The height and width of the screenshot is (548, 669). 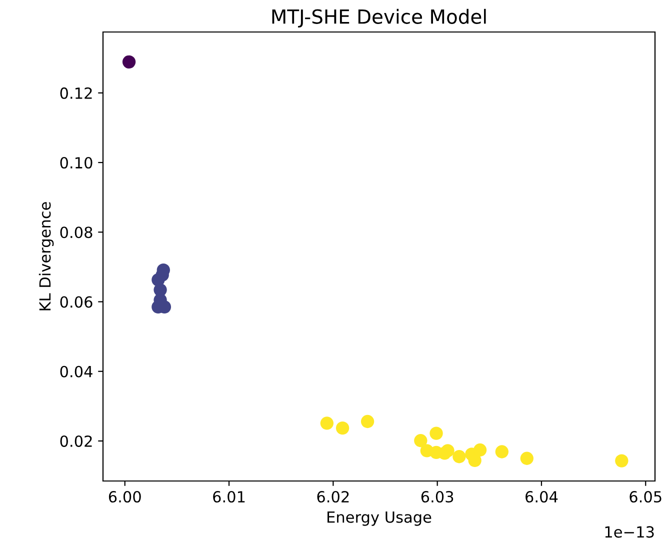 I want to click on y-tick-label: 0.02, so click(x=76, y=441).